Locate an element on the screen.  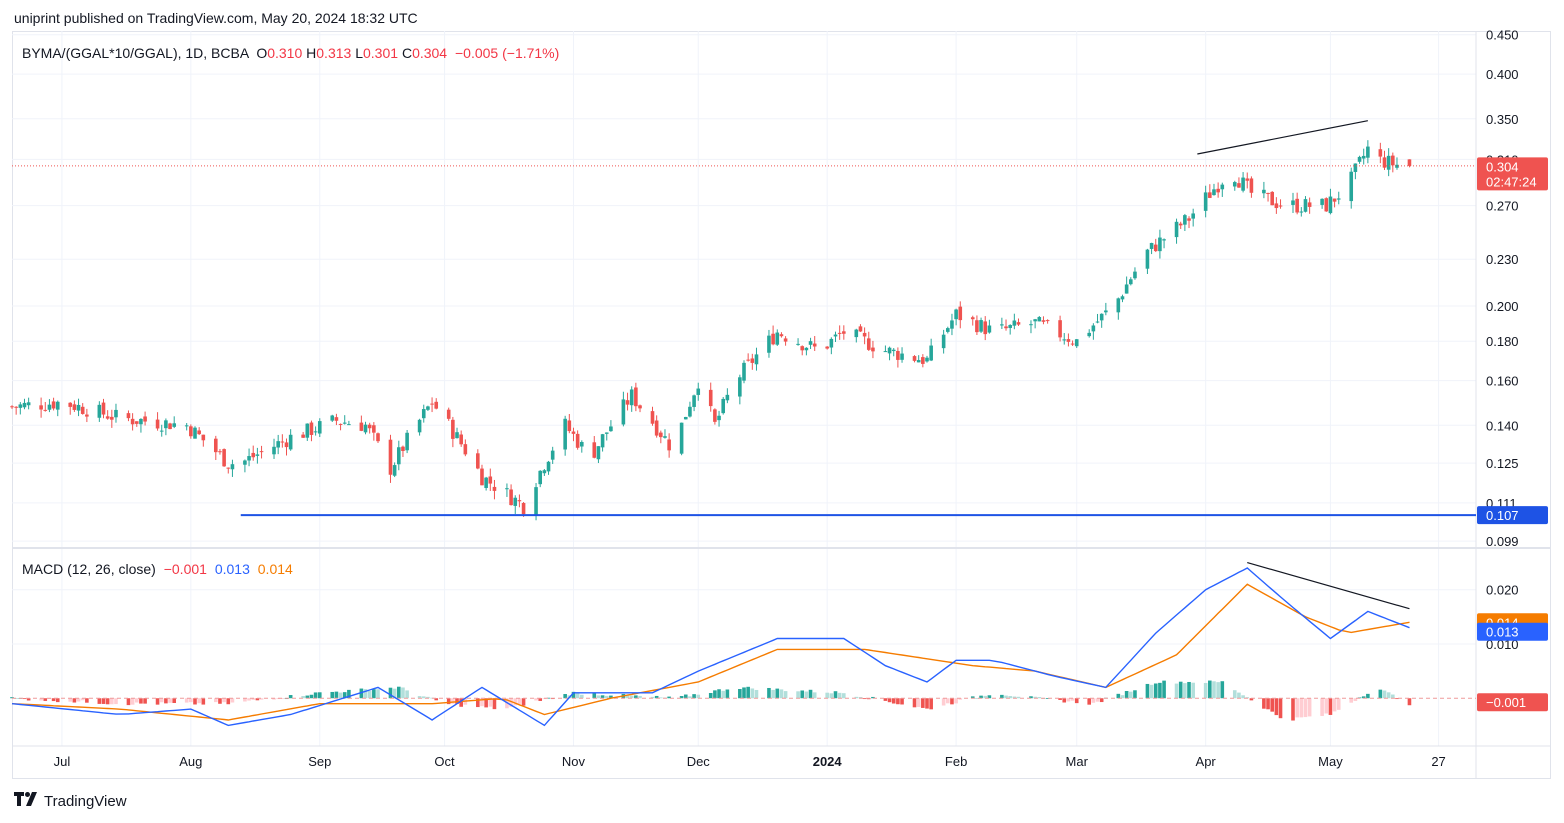
macd-tag-bg is located at coordinates (1512, 631).